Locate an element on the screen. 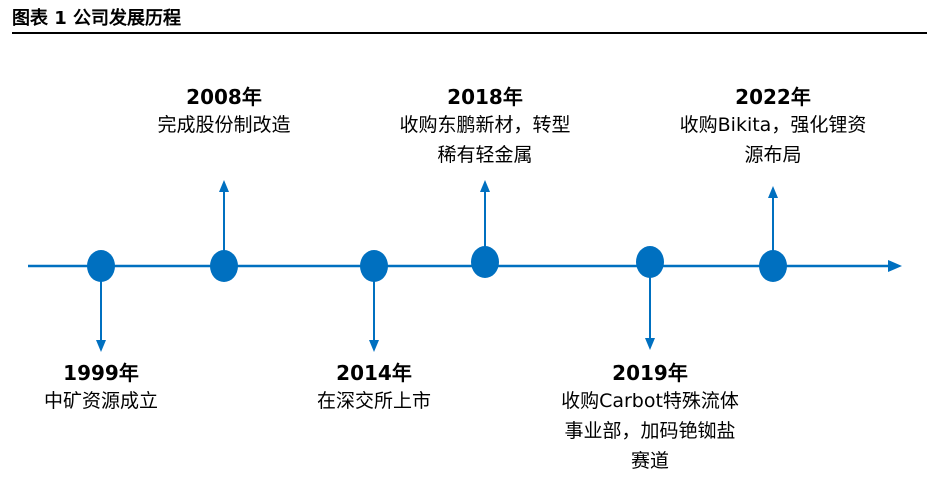  connector-2022-arrowhead is located at coordinates (773, 192).